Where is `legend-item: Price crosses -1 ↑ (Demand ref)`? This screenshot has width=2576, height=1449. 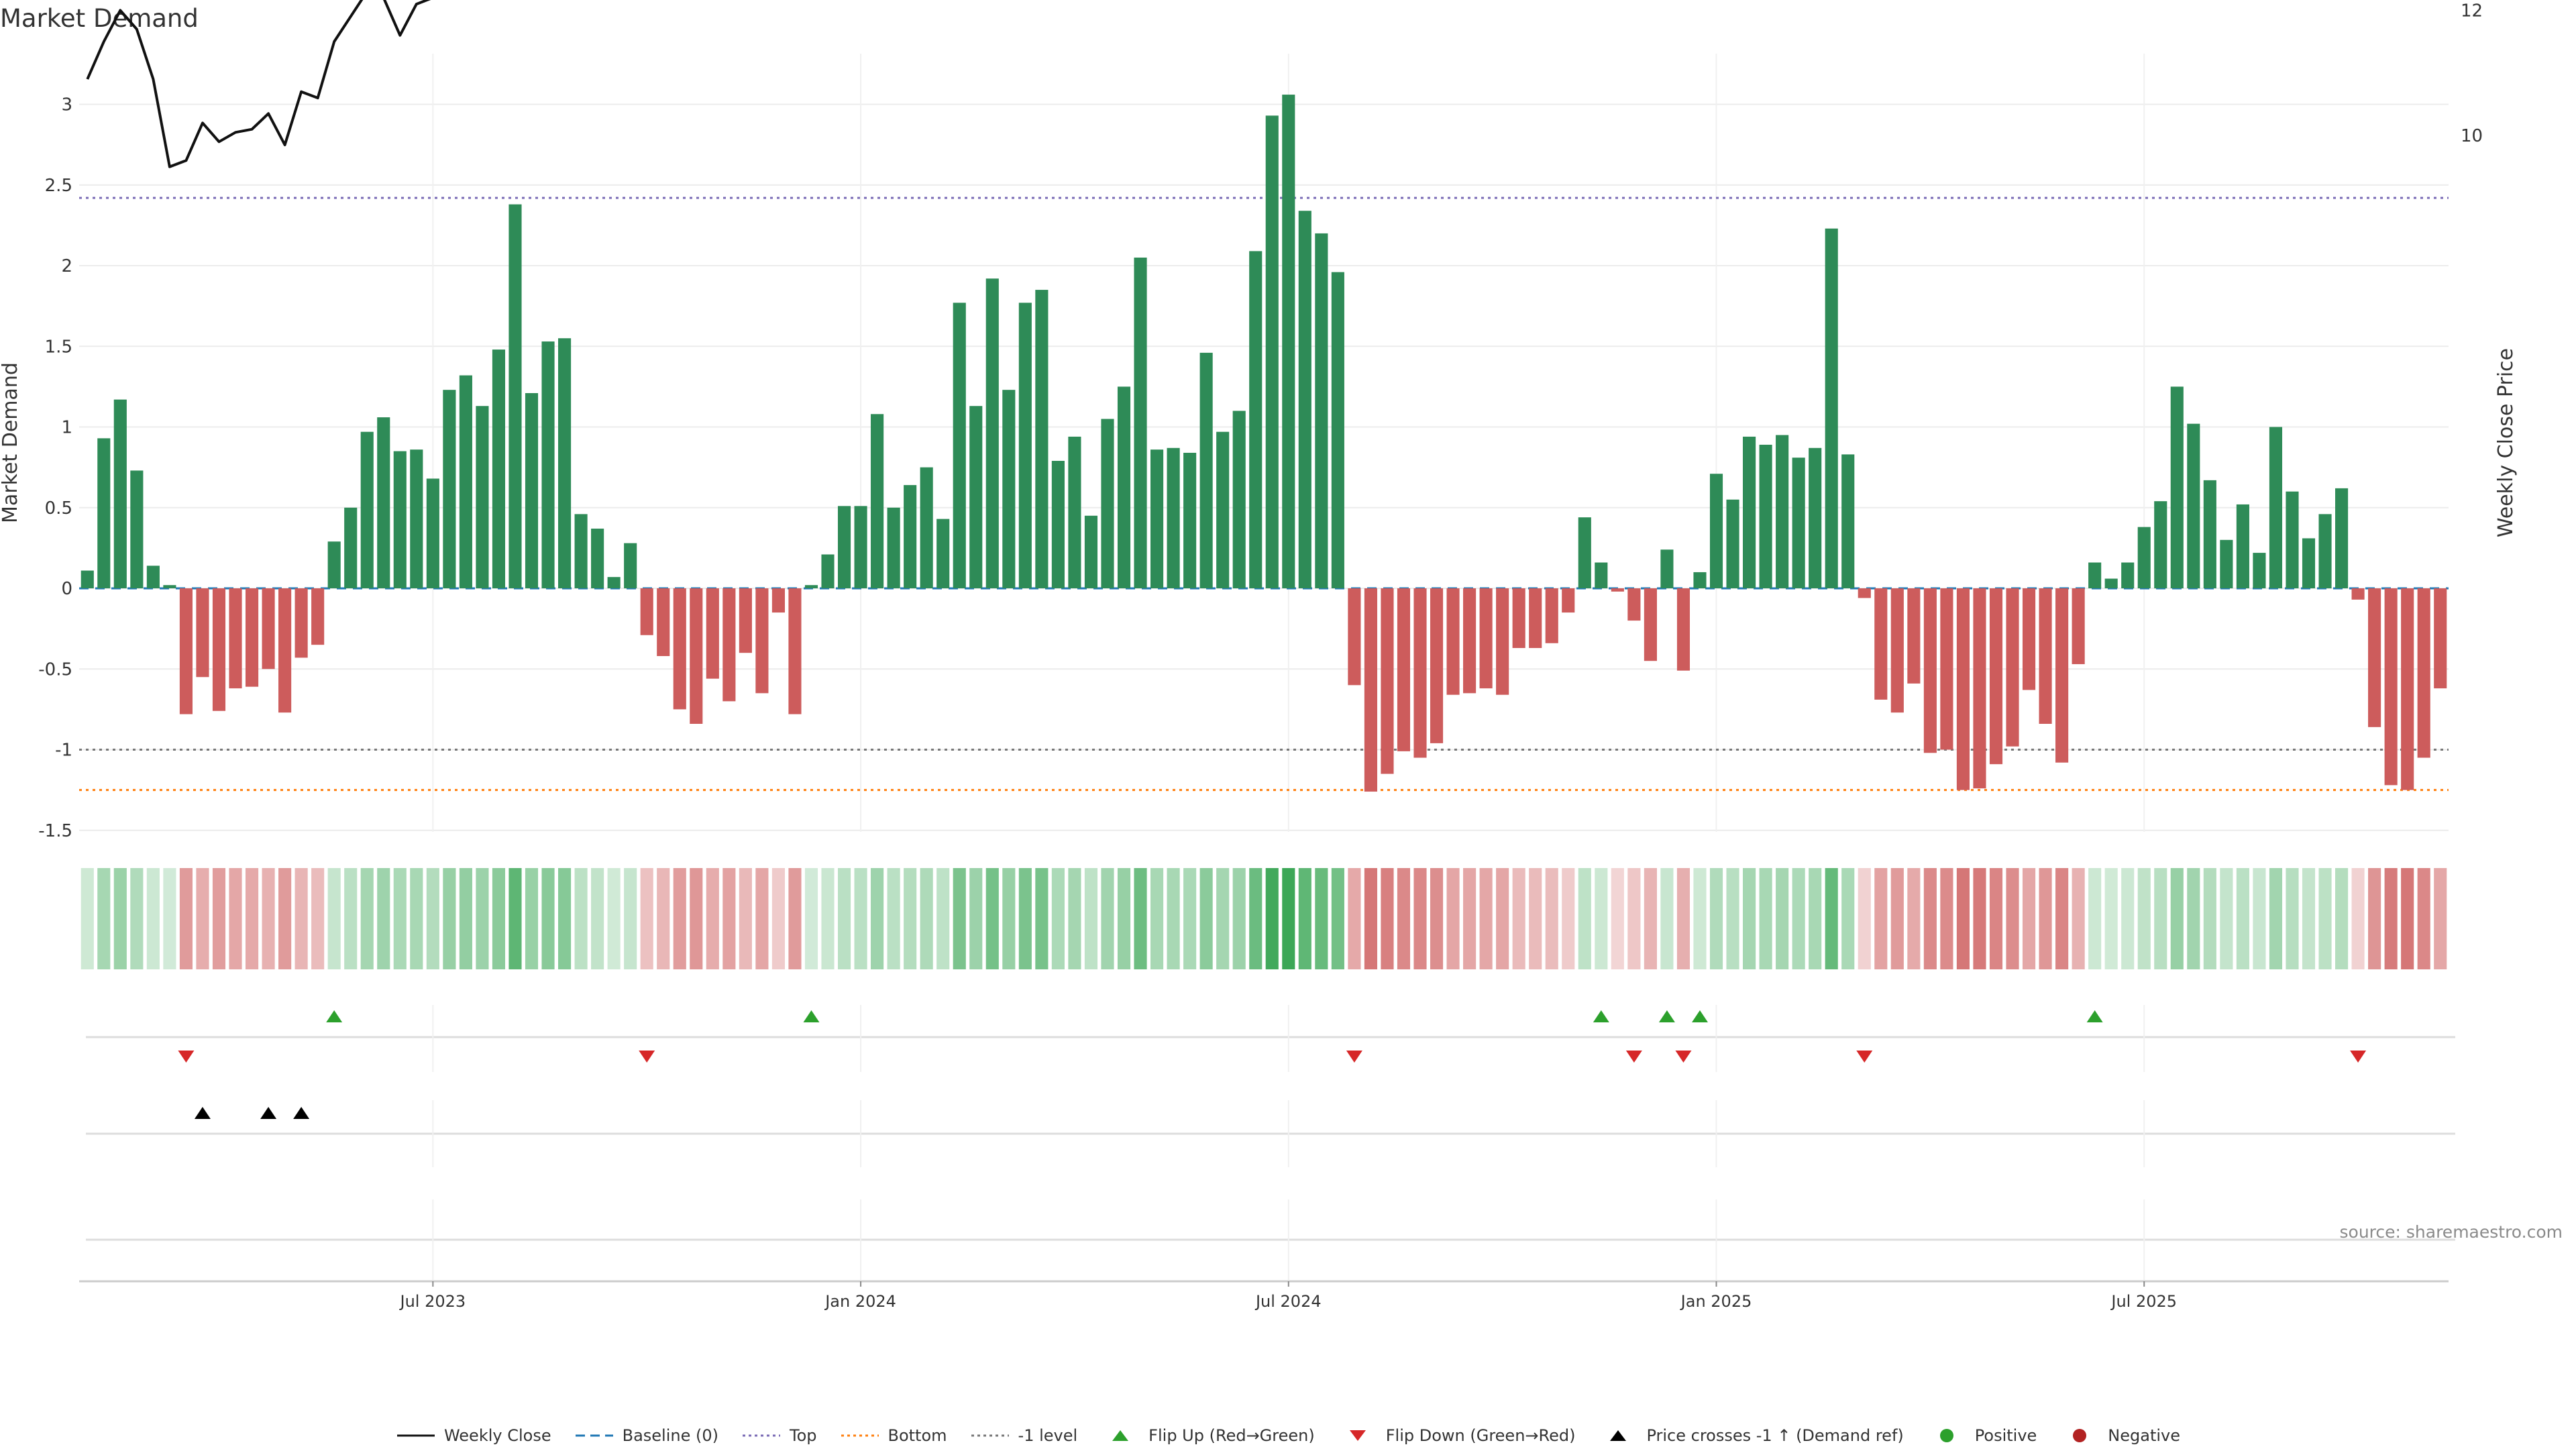 legend-item: Price crosses -1 ↑ (Demand ref) is located at coordinates (1751, 1435).